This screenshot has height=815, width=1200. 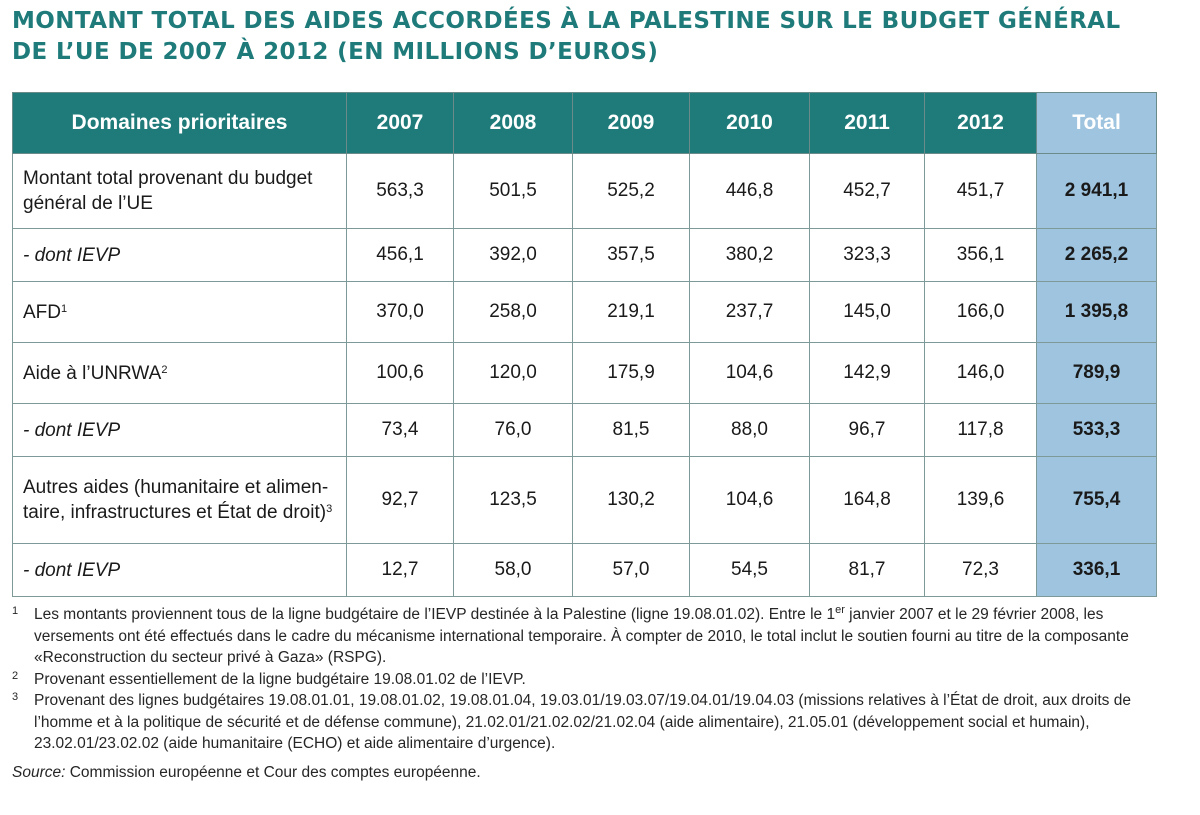 I want to click on table-cell: 81,7, so click(x=867, y=570).